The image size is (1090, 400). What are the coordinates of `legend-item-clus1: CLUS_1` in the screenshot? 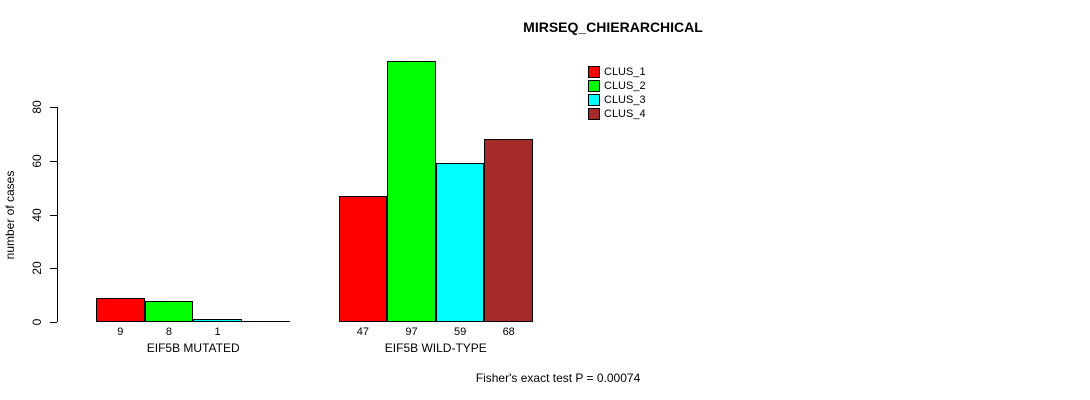 It's located at (617, 72).